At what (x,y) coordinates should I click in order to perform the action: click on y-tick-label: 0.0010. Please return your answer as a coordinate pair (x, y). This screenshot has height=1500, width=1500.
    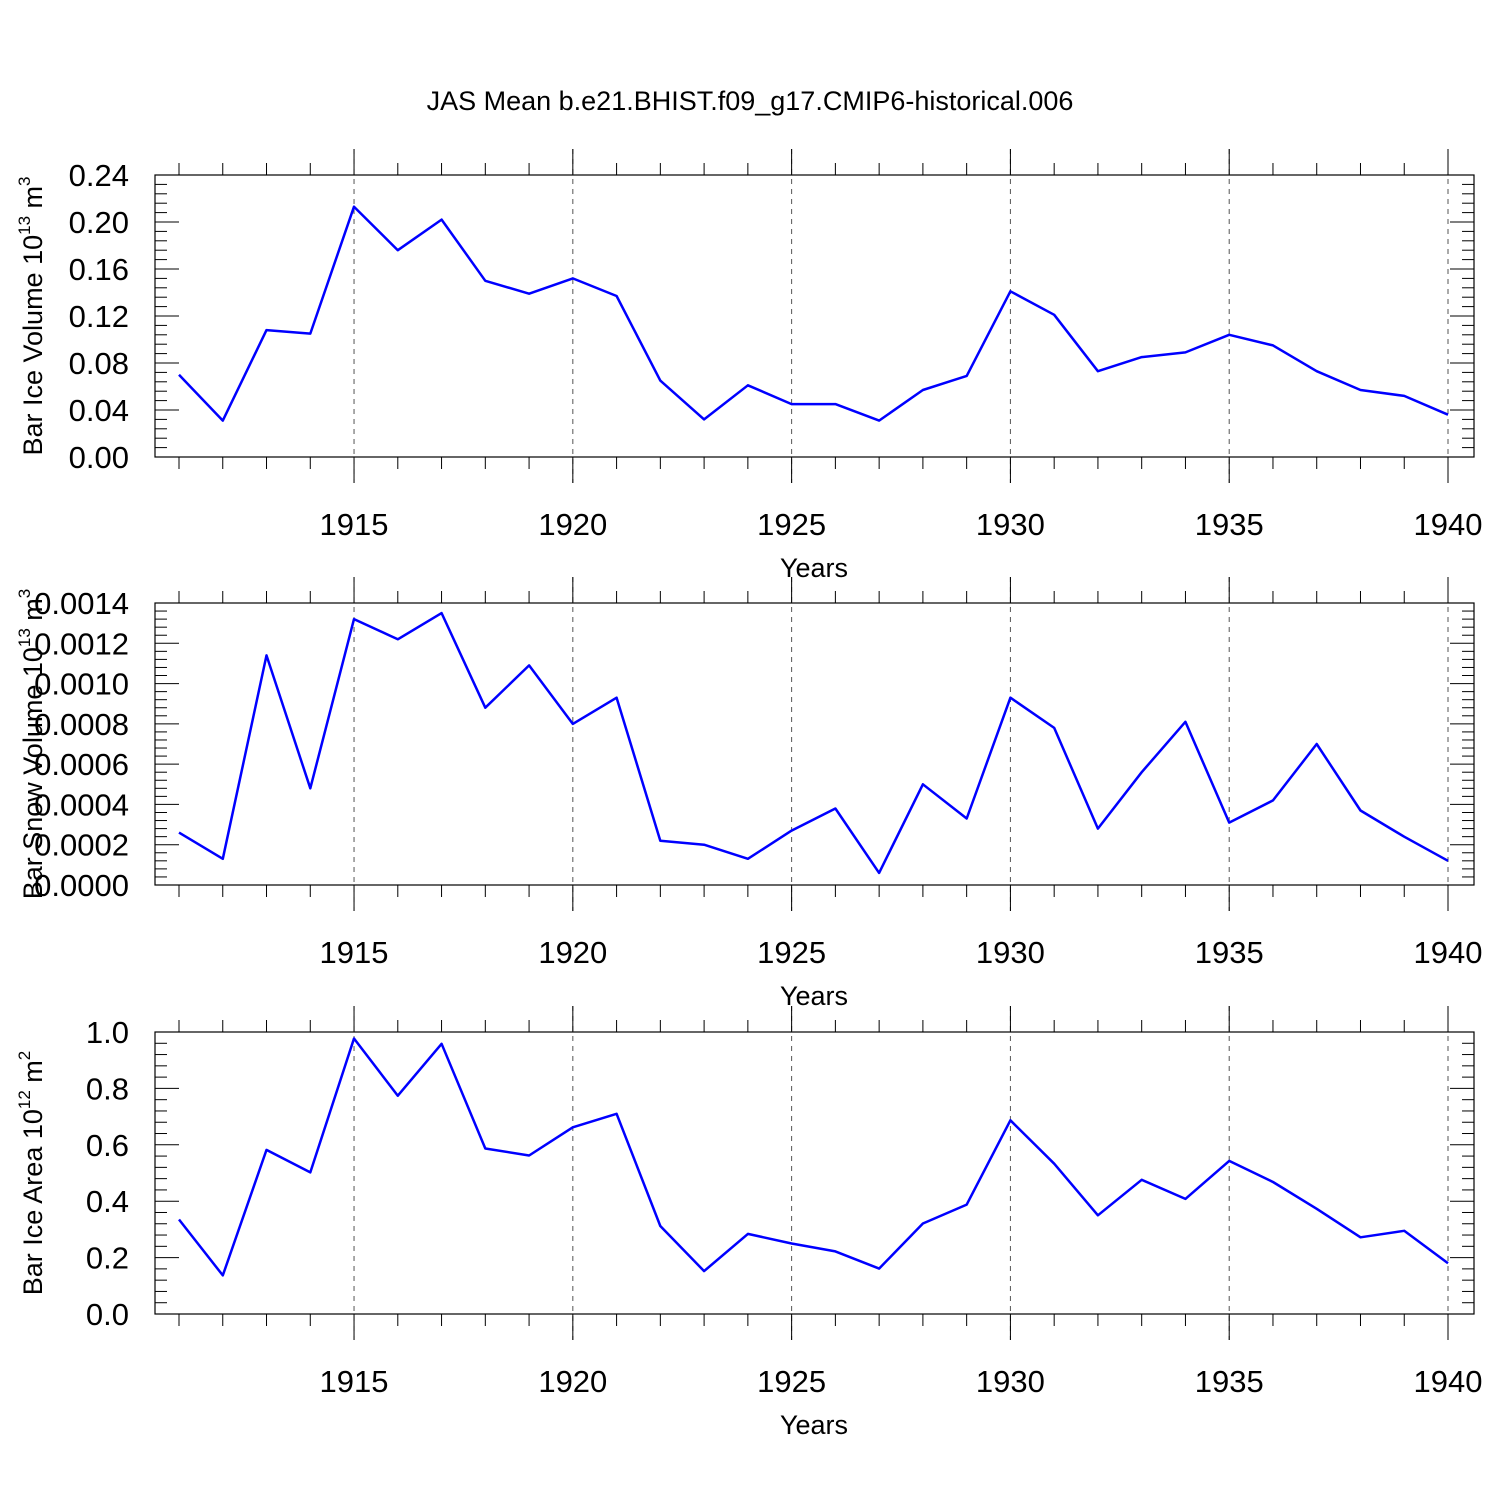
    Looking at the image, I should click on (81, 684).